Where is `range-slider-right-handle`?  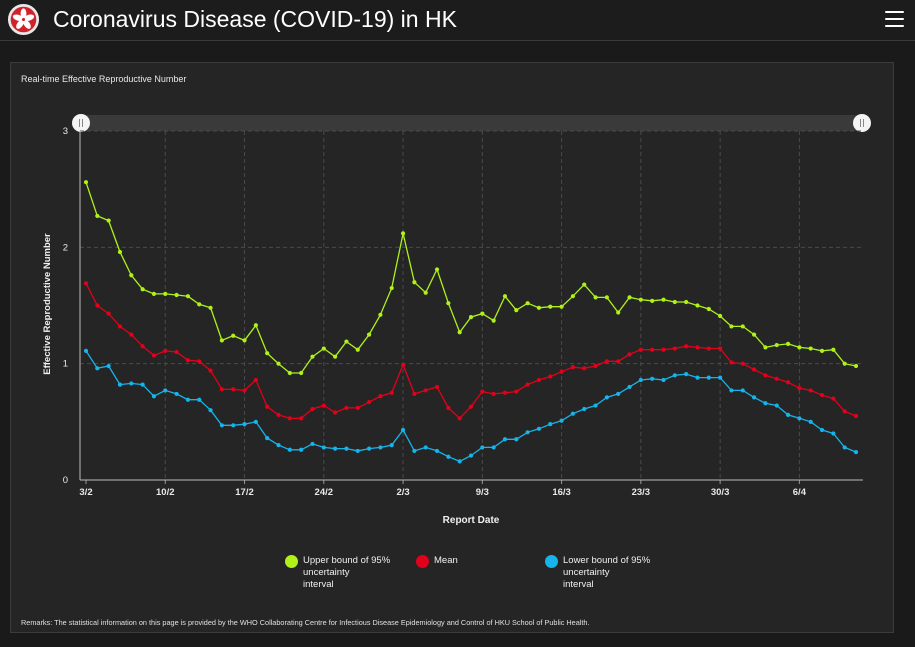 range-slider-right-handle is located at coordinates (862, 123).